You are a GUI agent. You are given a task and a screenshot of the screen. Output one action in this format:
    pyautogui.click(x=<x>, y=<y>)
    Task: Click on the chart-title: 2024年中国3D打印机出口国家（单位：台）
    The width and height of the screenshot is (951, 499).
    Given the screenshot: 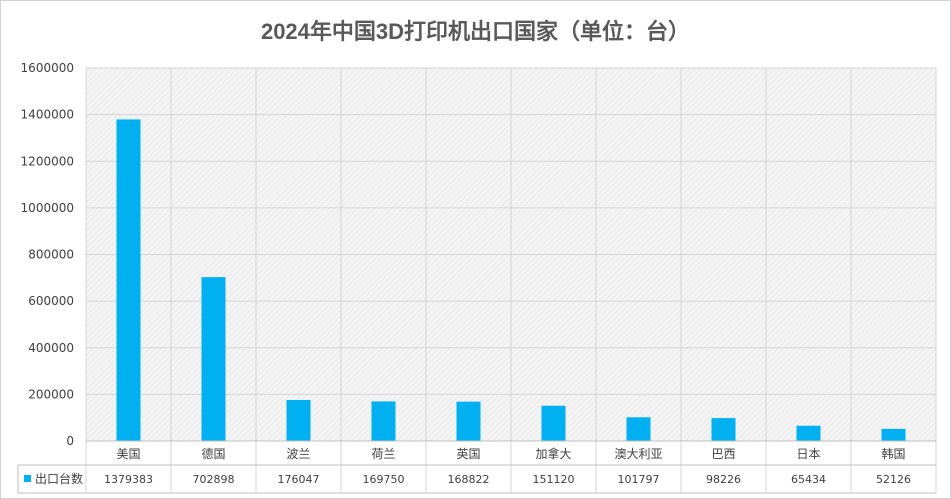 What is the action you would take?
    pyautogui.click(x=475, y=31)
    